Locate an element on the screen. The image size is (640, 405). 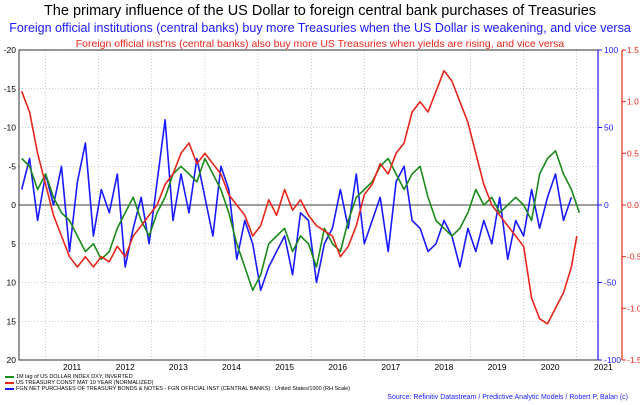
right-red-tick-label: -1.0 is located at coordinates (633, 308).